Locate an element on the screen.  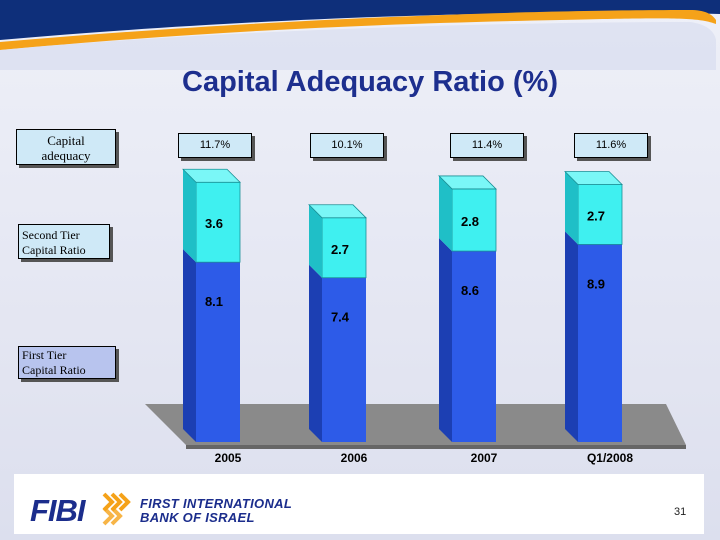
legend-second-line1: Second Tier is located at coordinates (51, 235).